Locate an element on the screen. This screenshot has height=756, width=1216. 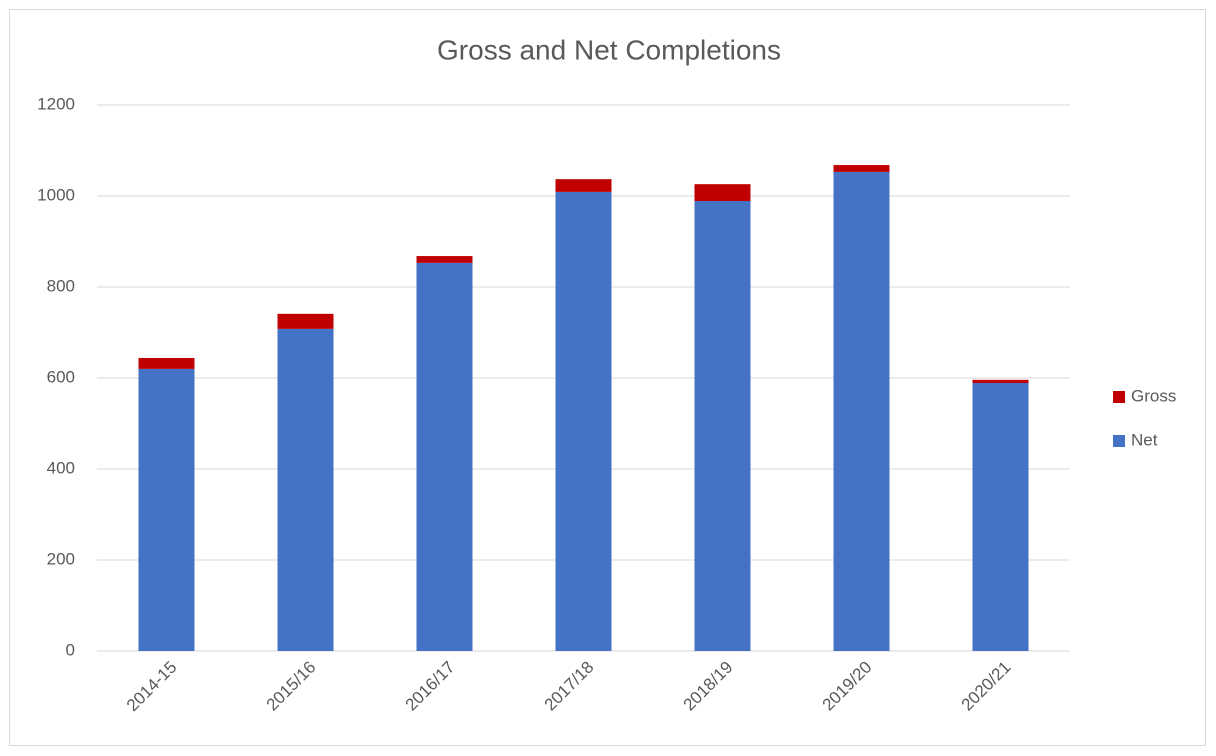
y-tick-label: 800 is located at coordinates (61, 285).